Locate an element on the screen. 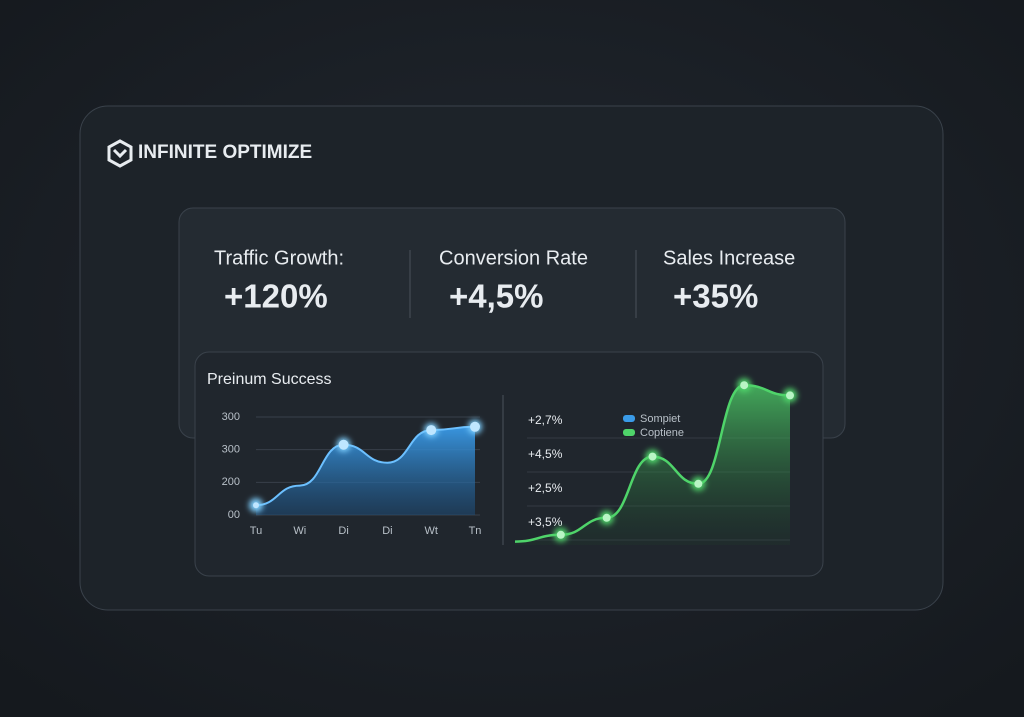 The image size is (1024, 717). metric-label: Conversion Rate is located at coordinates (513, 258).